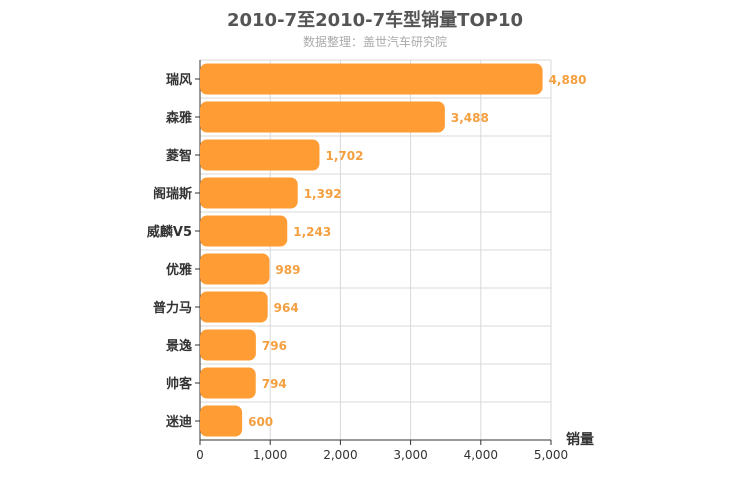 The width and height of the screenshot is (750, 500). What do you see at coordinates (323, 194) in the screenshot?
I see `value-label: 1,392` at bounding box center [323, 194].